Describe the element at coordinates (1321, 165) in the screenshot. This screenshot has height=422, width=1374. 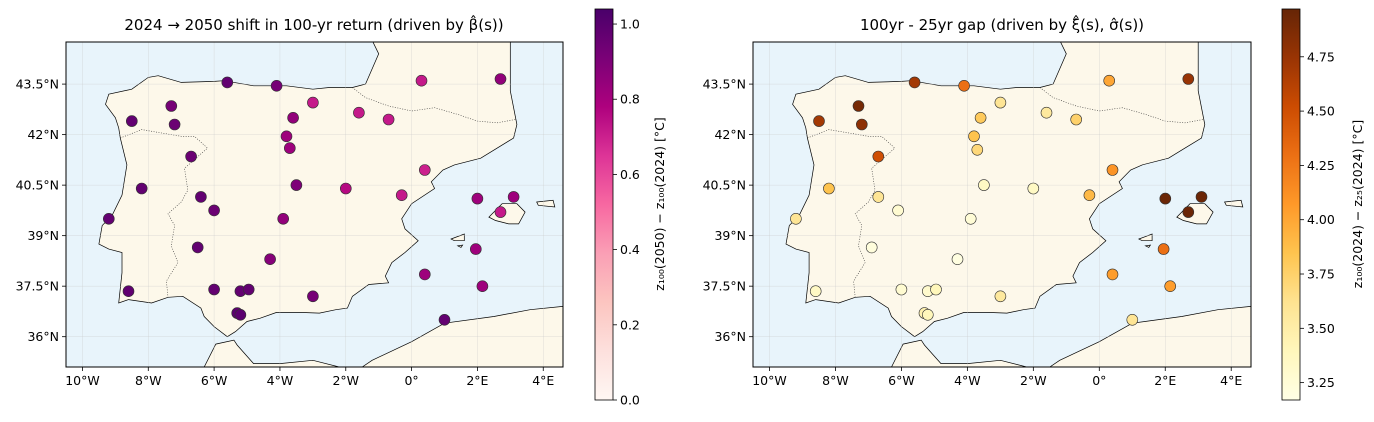
I see `colorbar-tick-label: 4.25` at that location.